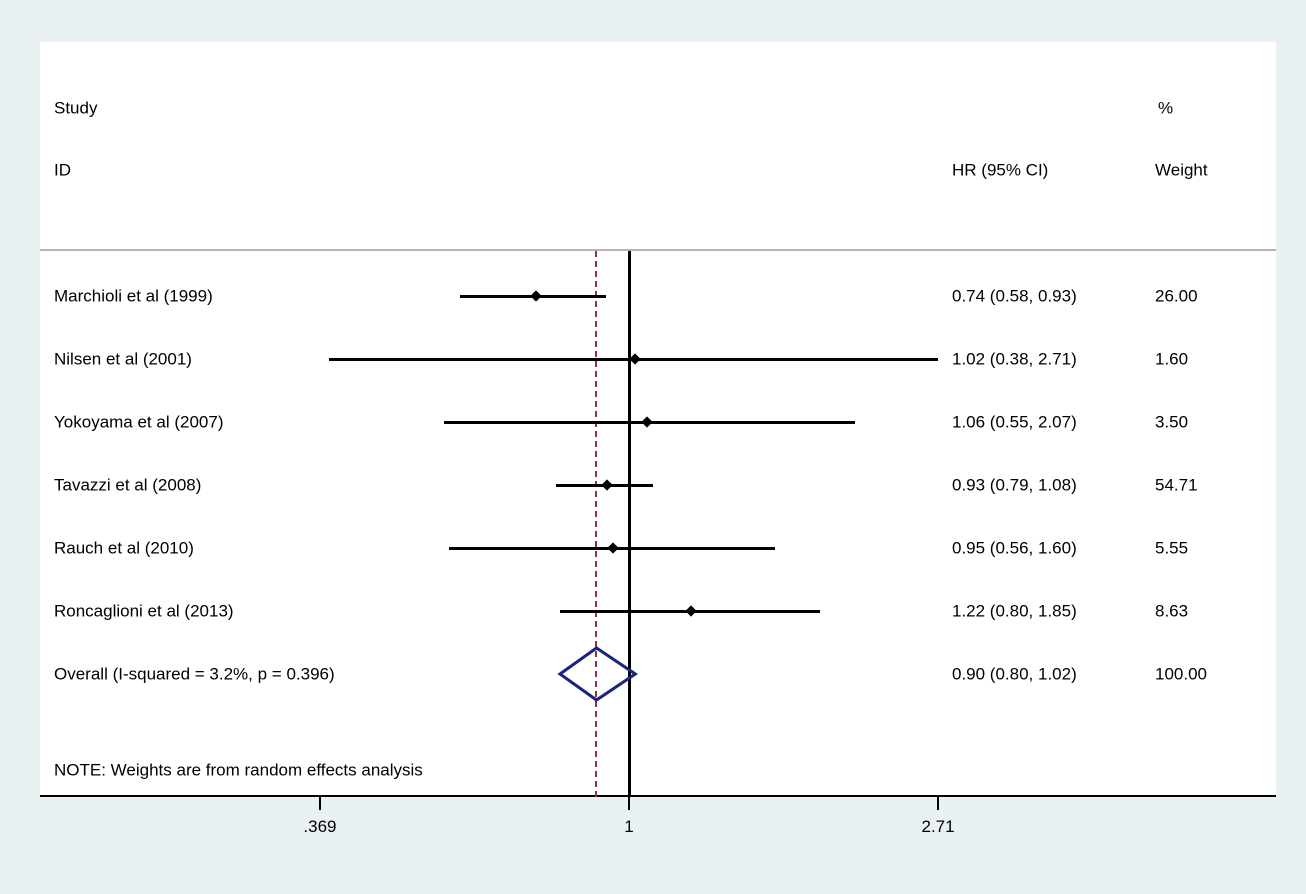 The width and height of the screenshot is (1306, 894). What do you see at coordinates (1172, 611) in the screenshot?
I see `weight-value: 8.63` at bounding box center [1172, 611].